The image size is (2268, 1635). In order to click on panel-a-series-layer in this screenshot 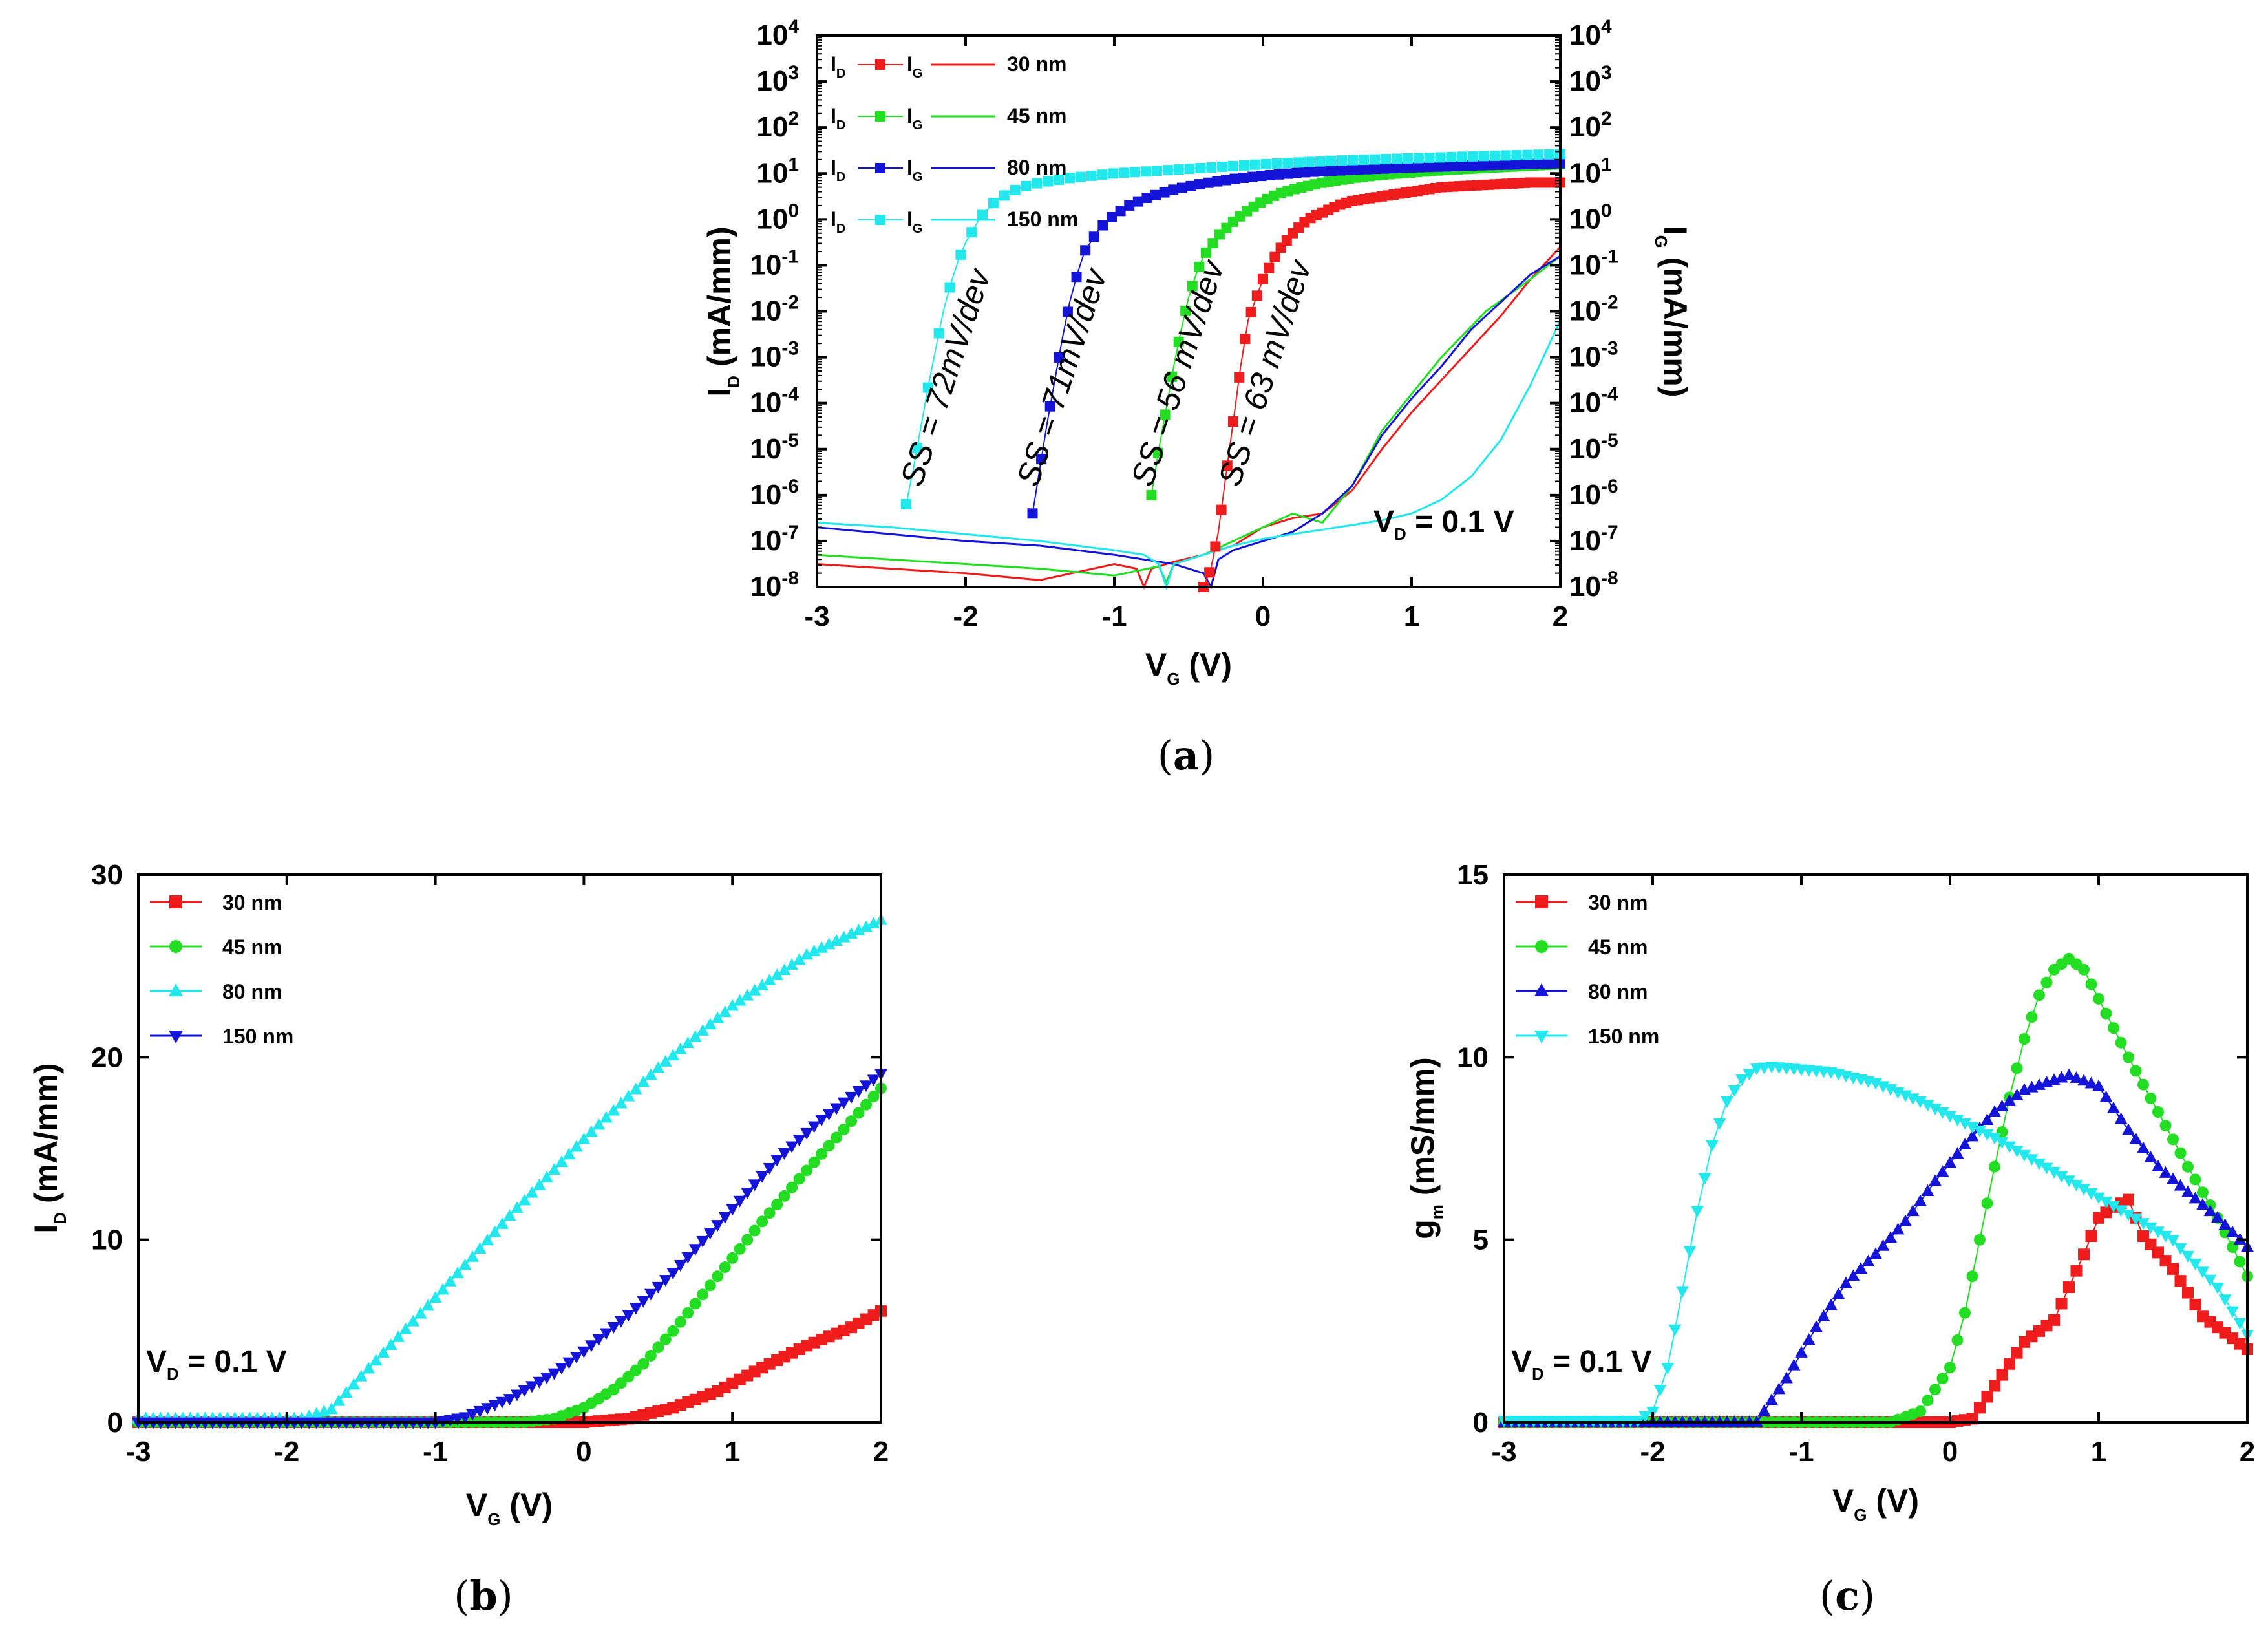, I will do `click(1190, 370)`.